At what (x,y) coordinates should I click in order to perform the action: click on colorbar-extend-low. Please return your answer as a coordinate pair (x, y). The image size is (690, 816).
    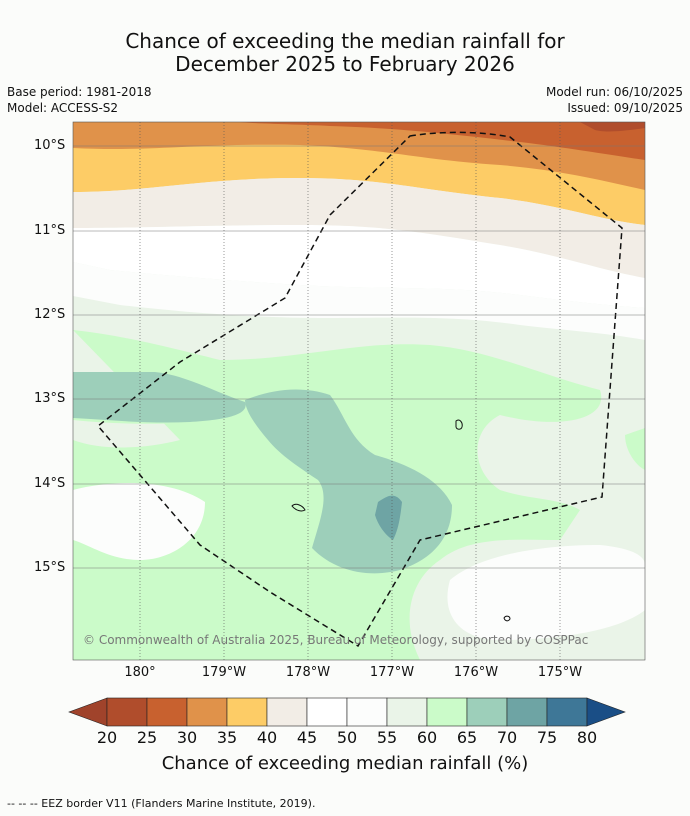
    Looking at the image, I should click on (88, 712).